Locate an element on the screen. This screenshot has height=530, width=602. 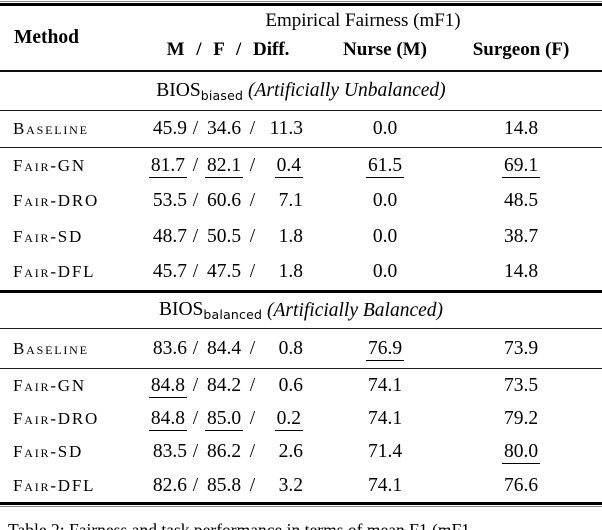
value-nurse: 61.5 is located at coordinates (385, 166).